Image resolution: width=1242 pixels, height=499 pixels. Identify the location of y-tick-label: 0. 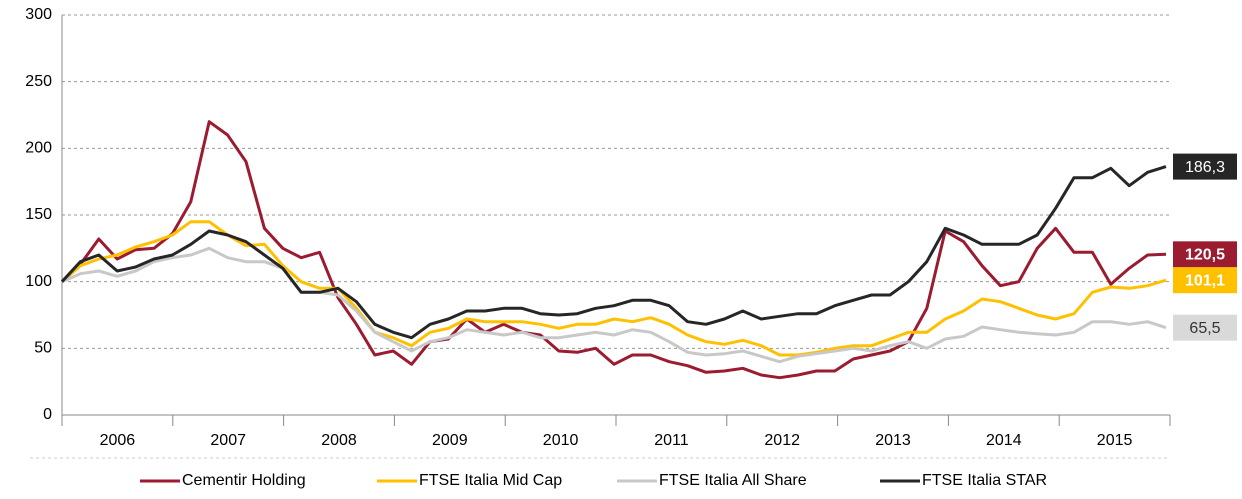
(47, 414).